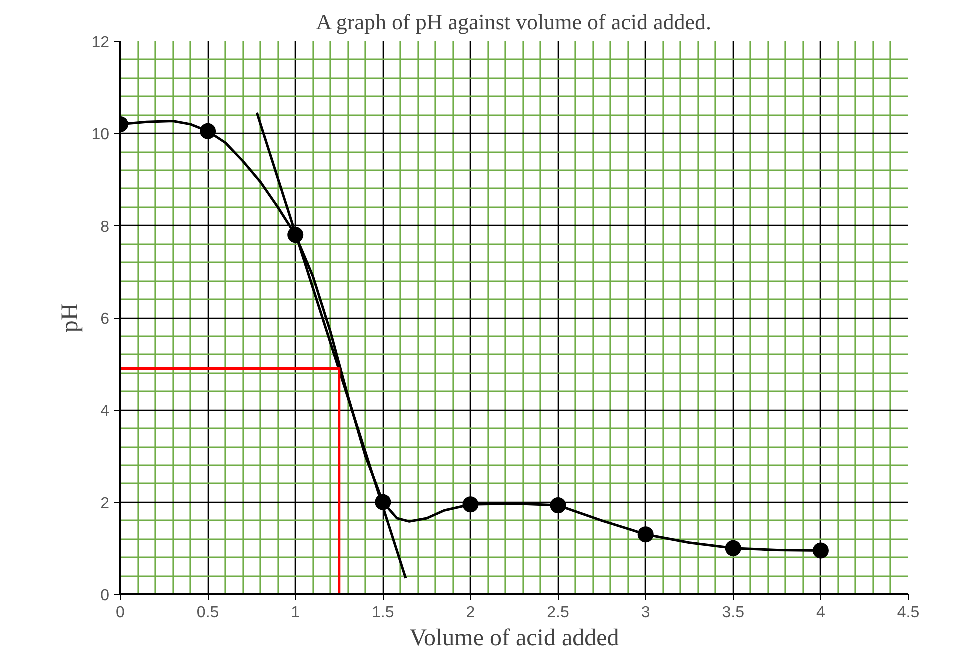 The image size is (954, 654). I want to click on x-tick-label: 2.5, so click(558, 613).